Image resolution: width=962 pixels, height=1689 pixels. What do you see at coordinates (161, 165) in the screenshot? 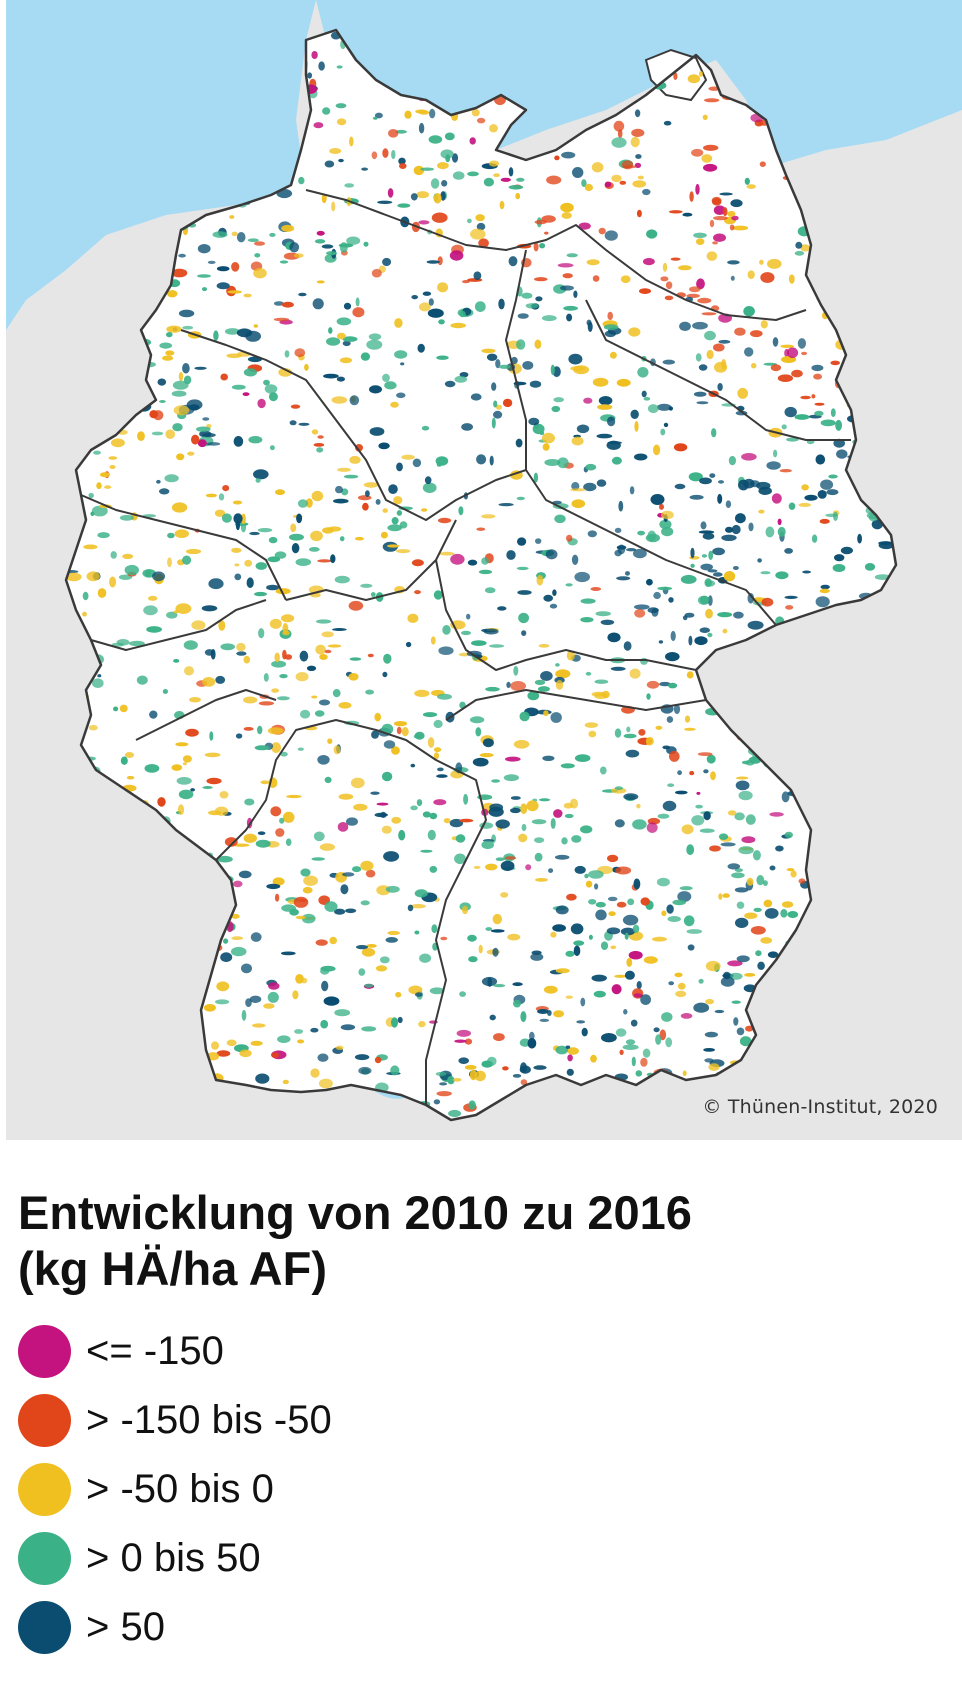
I see `north-sea` at bounding box center [161, 165].